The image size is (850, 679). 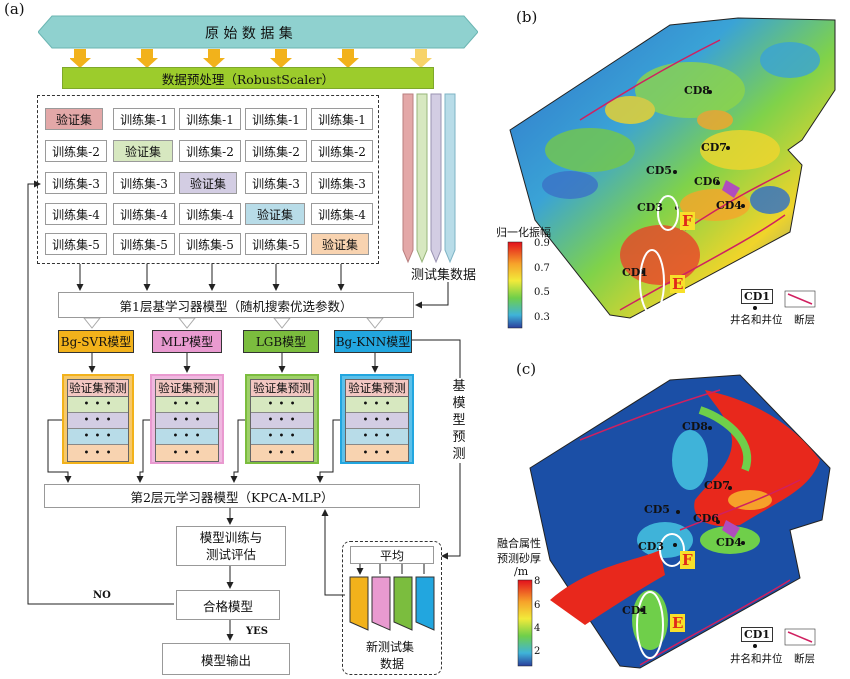 I want to click on train-eval-line1: 模型训练与, so click(x=231, y=537).